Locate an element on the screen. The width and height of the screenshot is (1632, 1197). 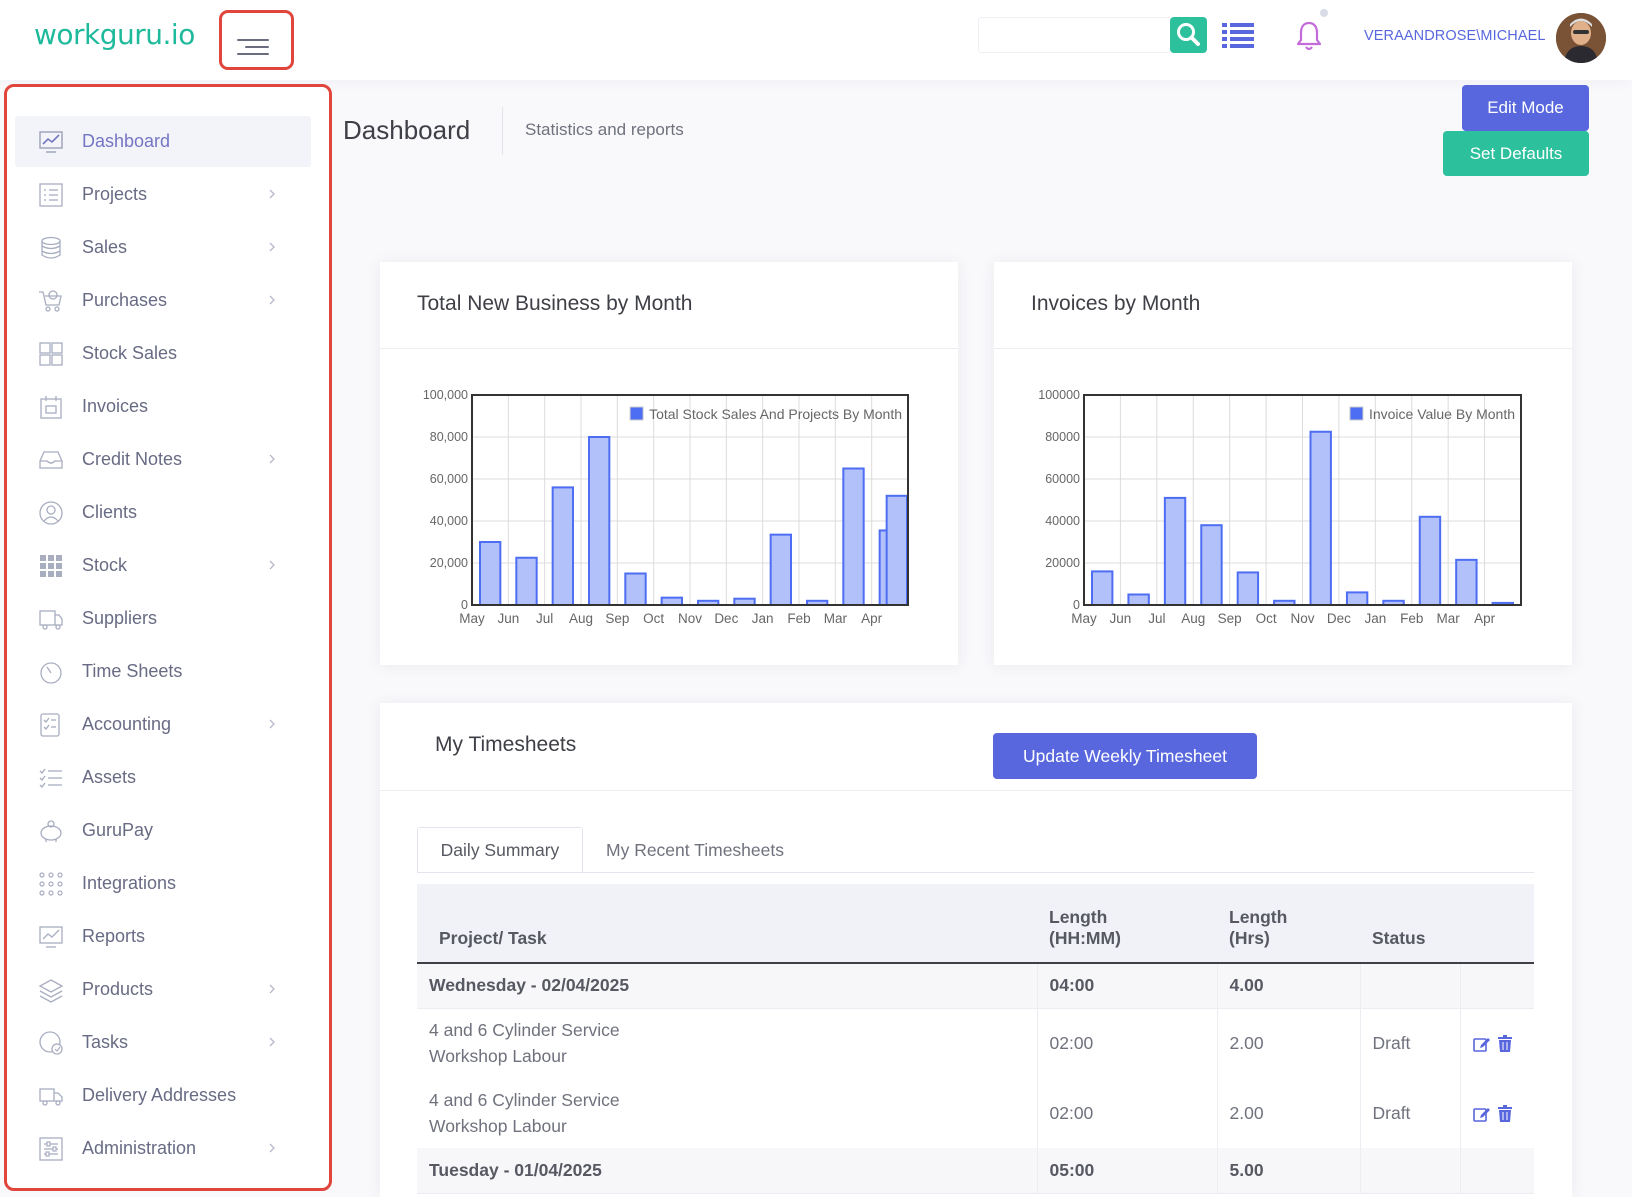
delivery-addresses-icon is located at coordinates (51, 1097).